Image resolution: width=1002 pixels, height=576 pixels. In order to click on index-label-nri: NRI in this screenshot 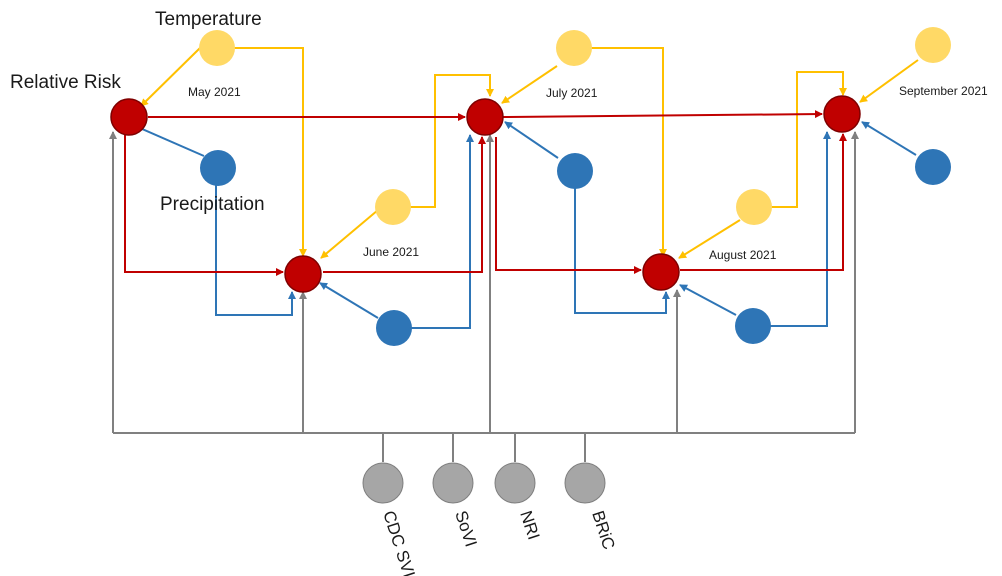, I will do `click(529, 525)`.